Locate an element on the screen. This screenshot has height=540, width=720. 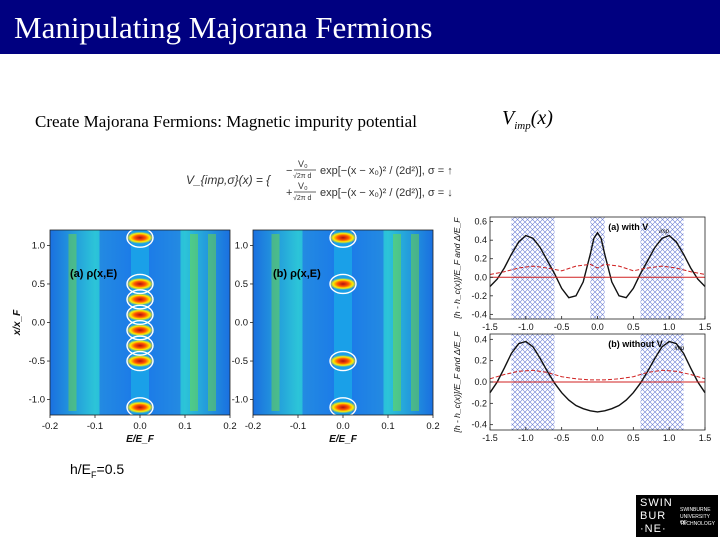
y-tick-label: 0.5 is located at coordinates (38, 284).